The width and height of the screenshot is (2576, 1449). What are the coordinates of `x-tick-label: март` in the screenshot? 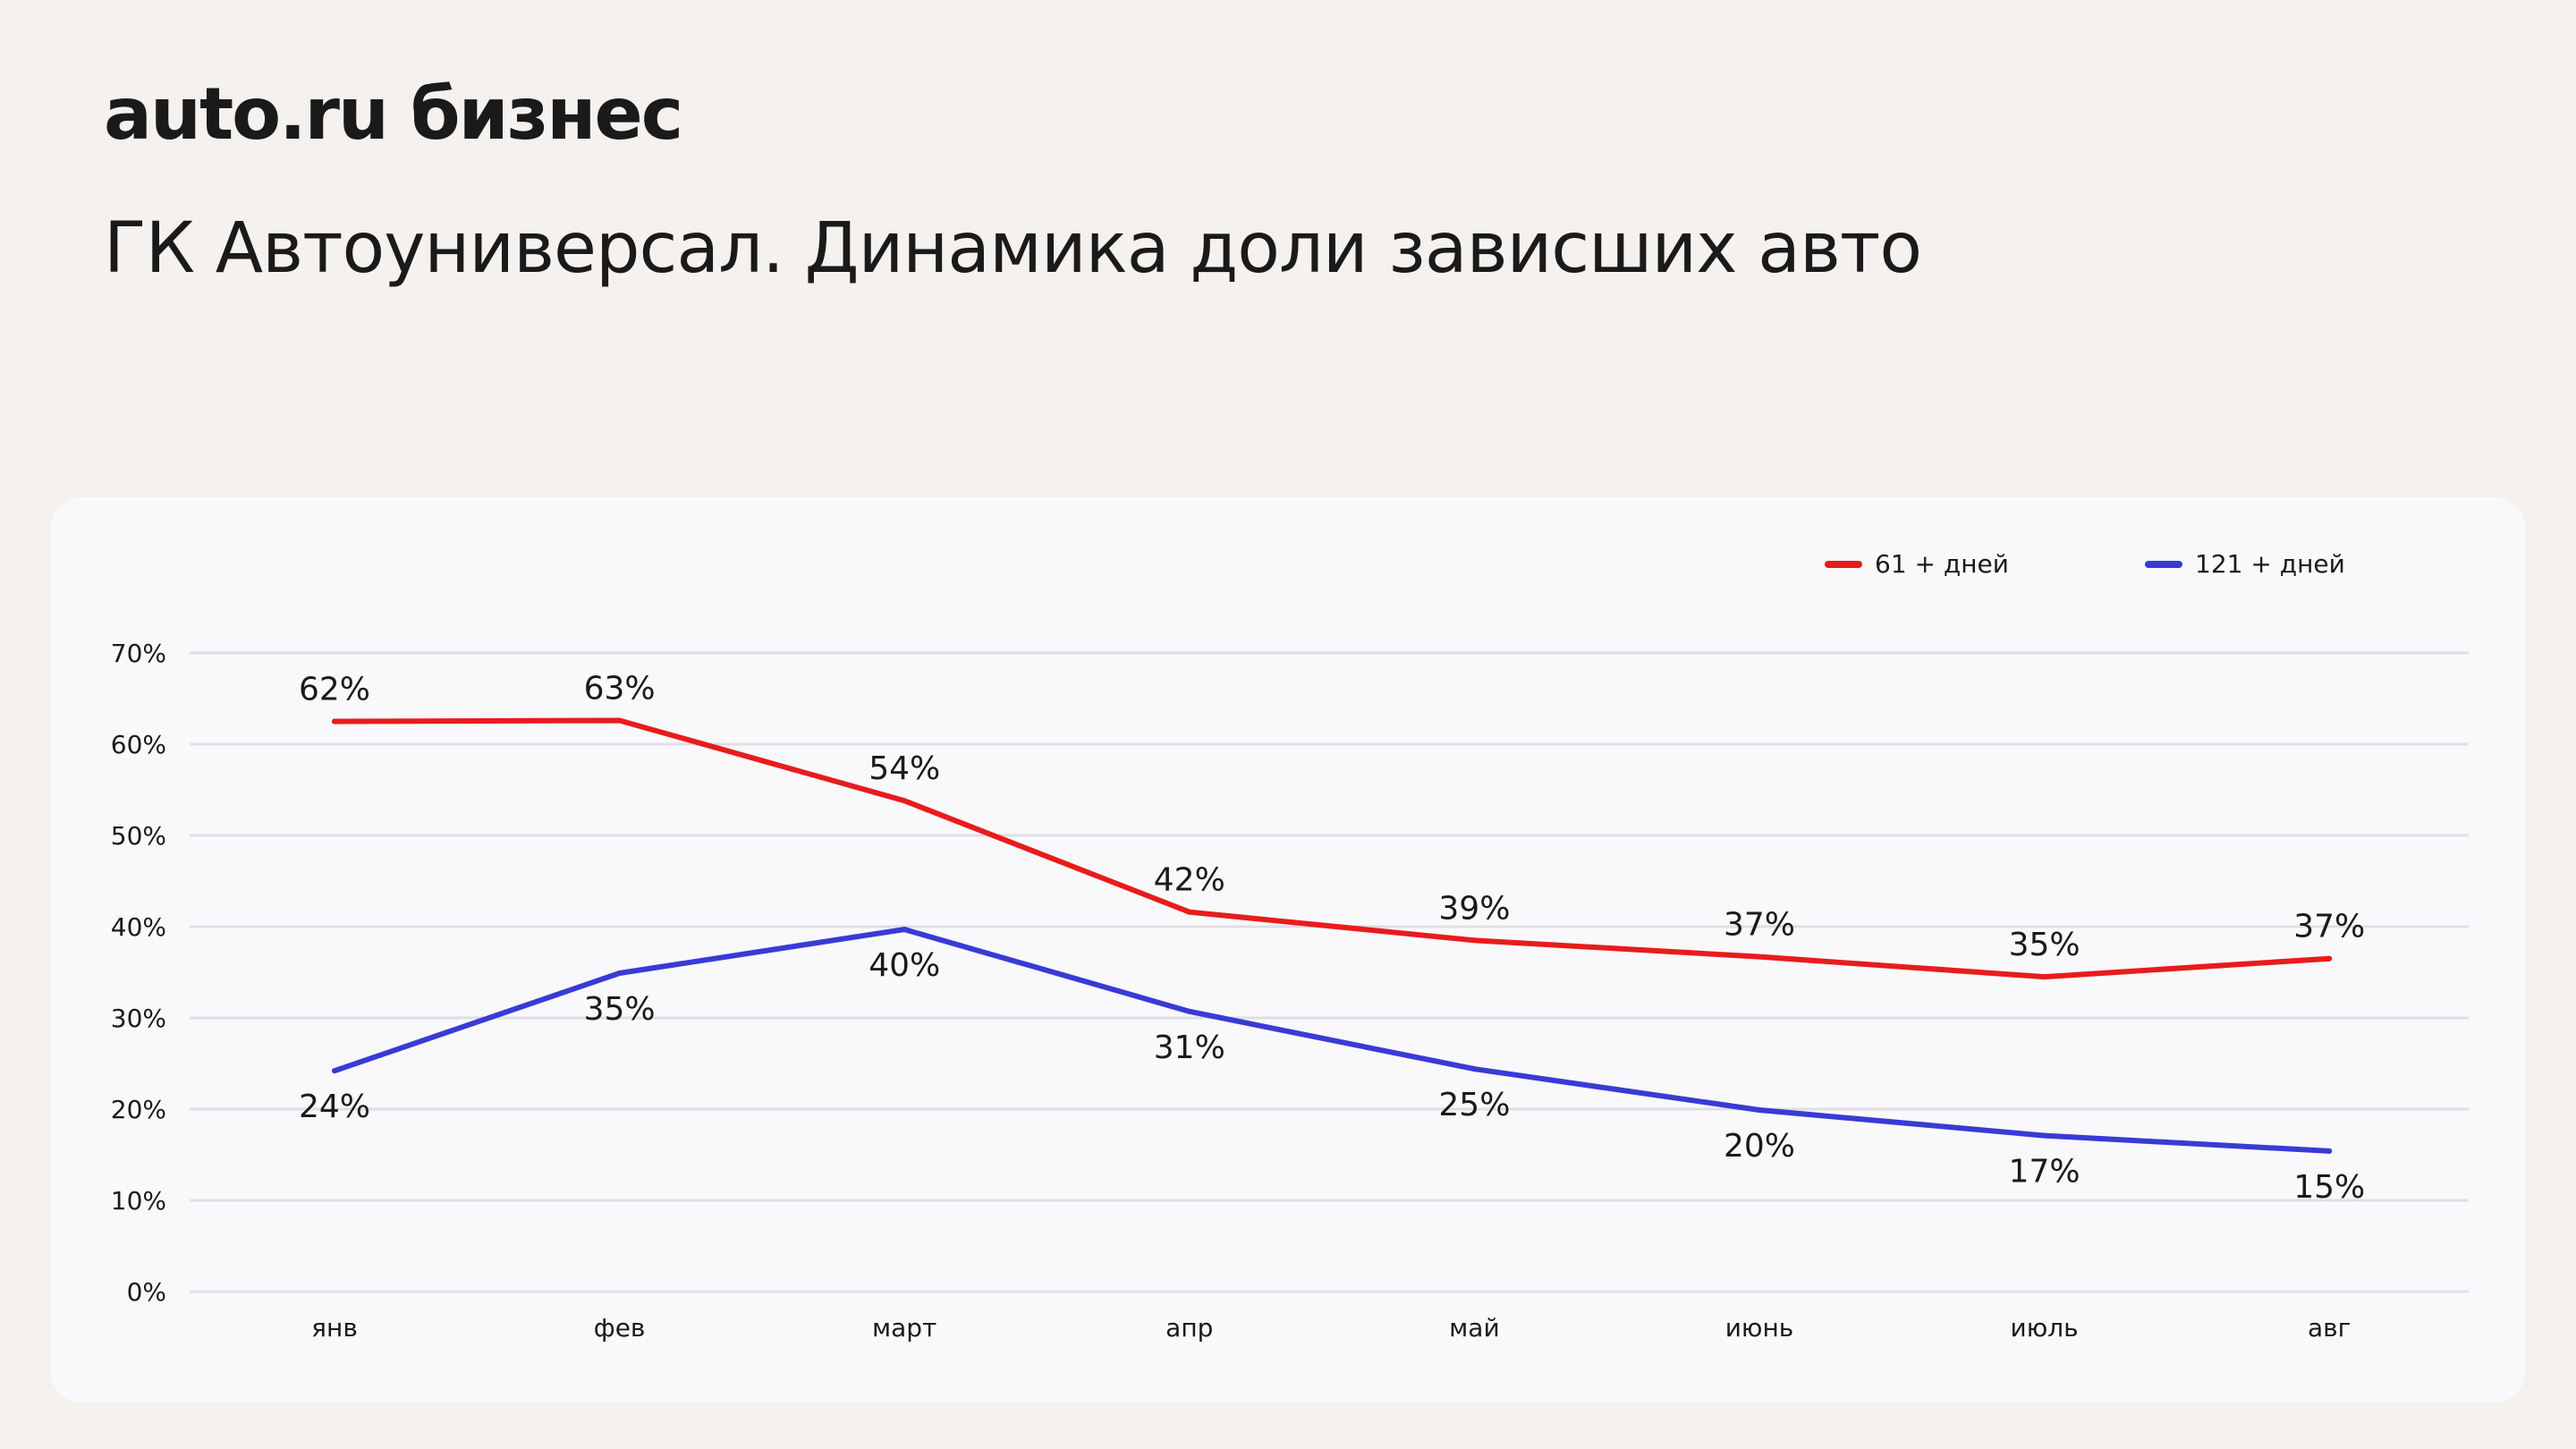 It's located at (904, 1328).